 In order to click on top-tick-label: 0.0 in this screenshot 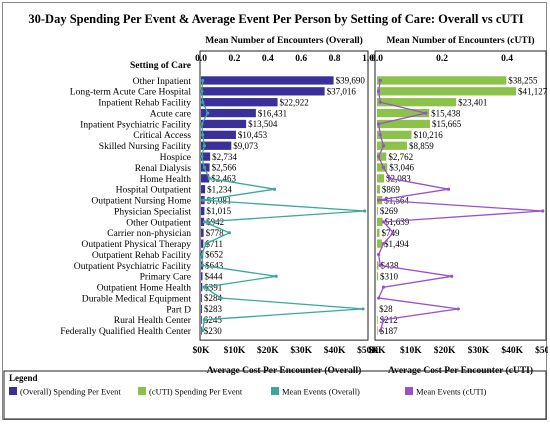, I will do `click(377, 59)`.